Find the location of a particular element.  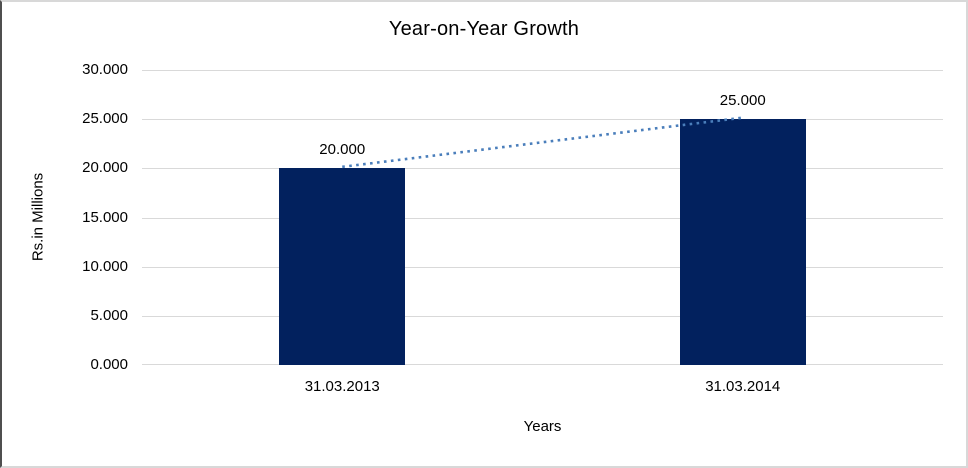

y-tick-label: 30.000 is located at coordinates (105, 69).